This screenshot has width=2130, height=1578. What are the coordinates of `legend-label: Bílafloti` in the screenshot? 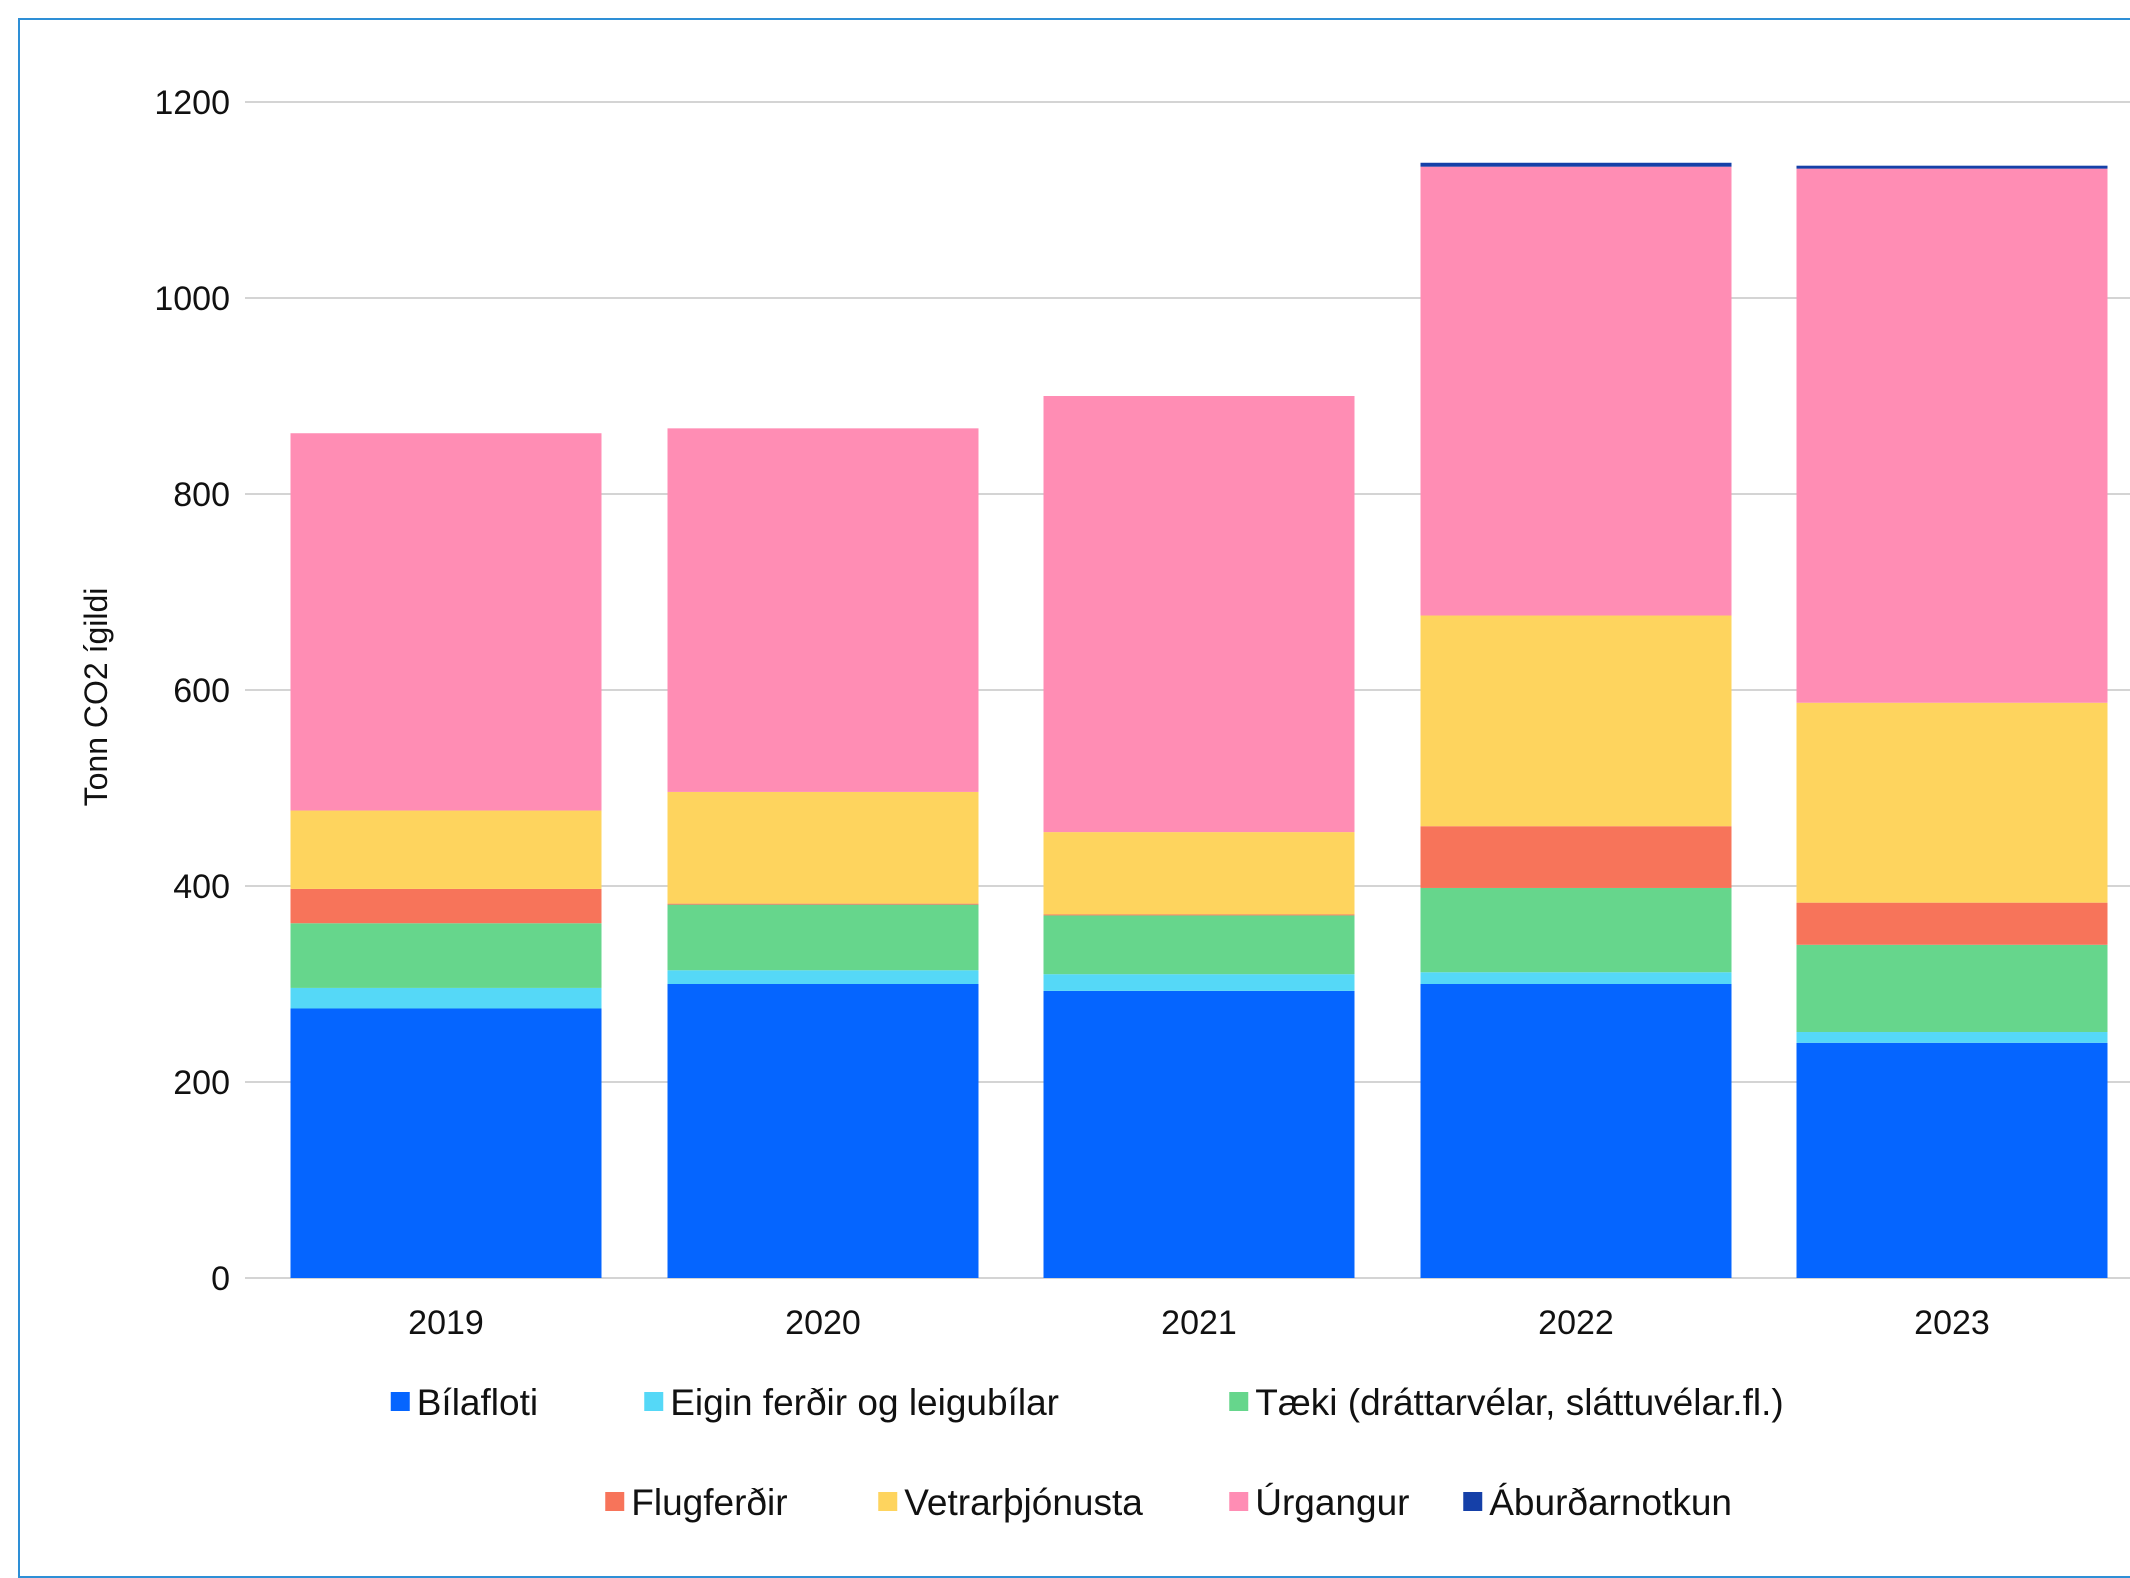 It's located at (477, 1402).